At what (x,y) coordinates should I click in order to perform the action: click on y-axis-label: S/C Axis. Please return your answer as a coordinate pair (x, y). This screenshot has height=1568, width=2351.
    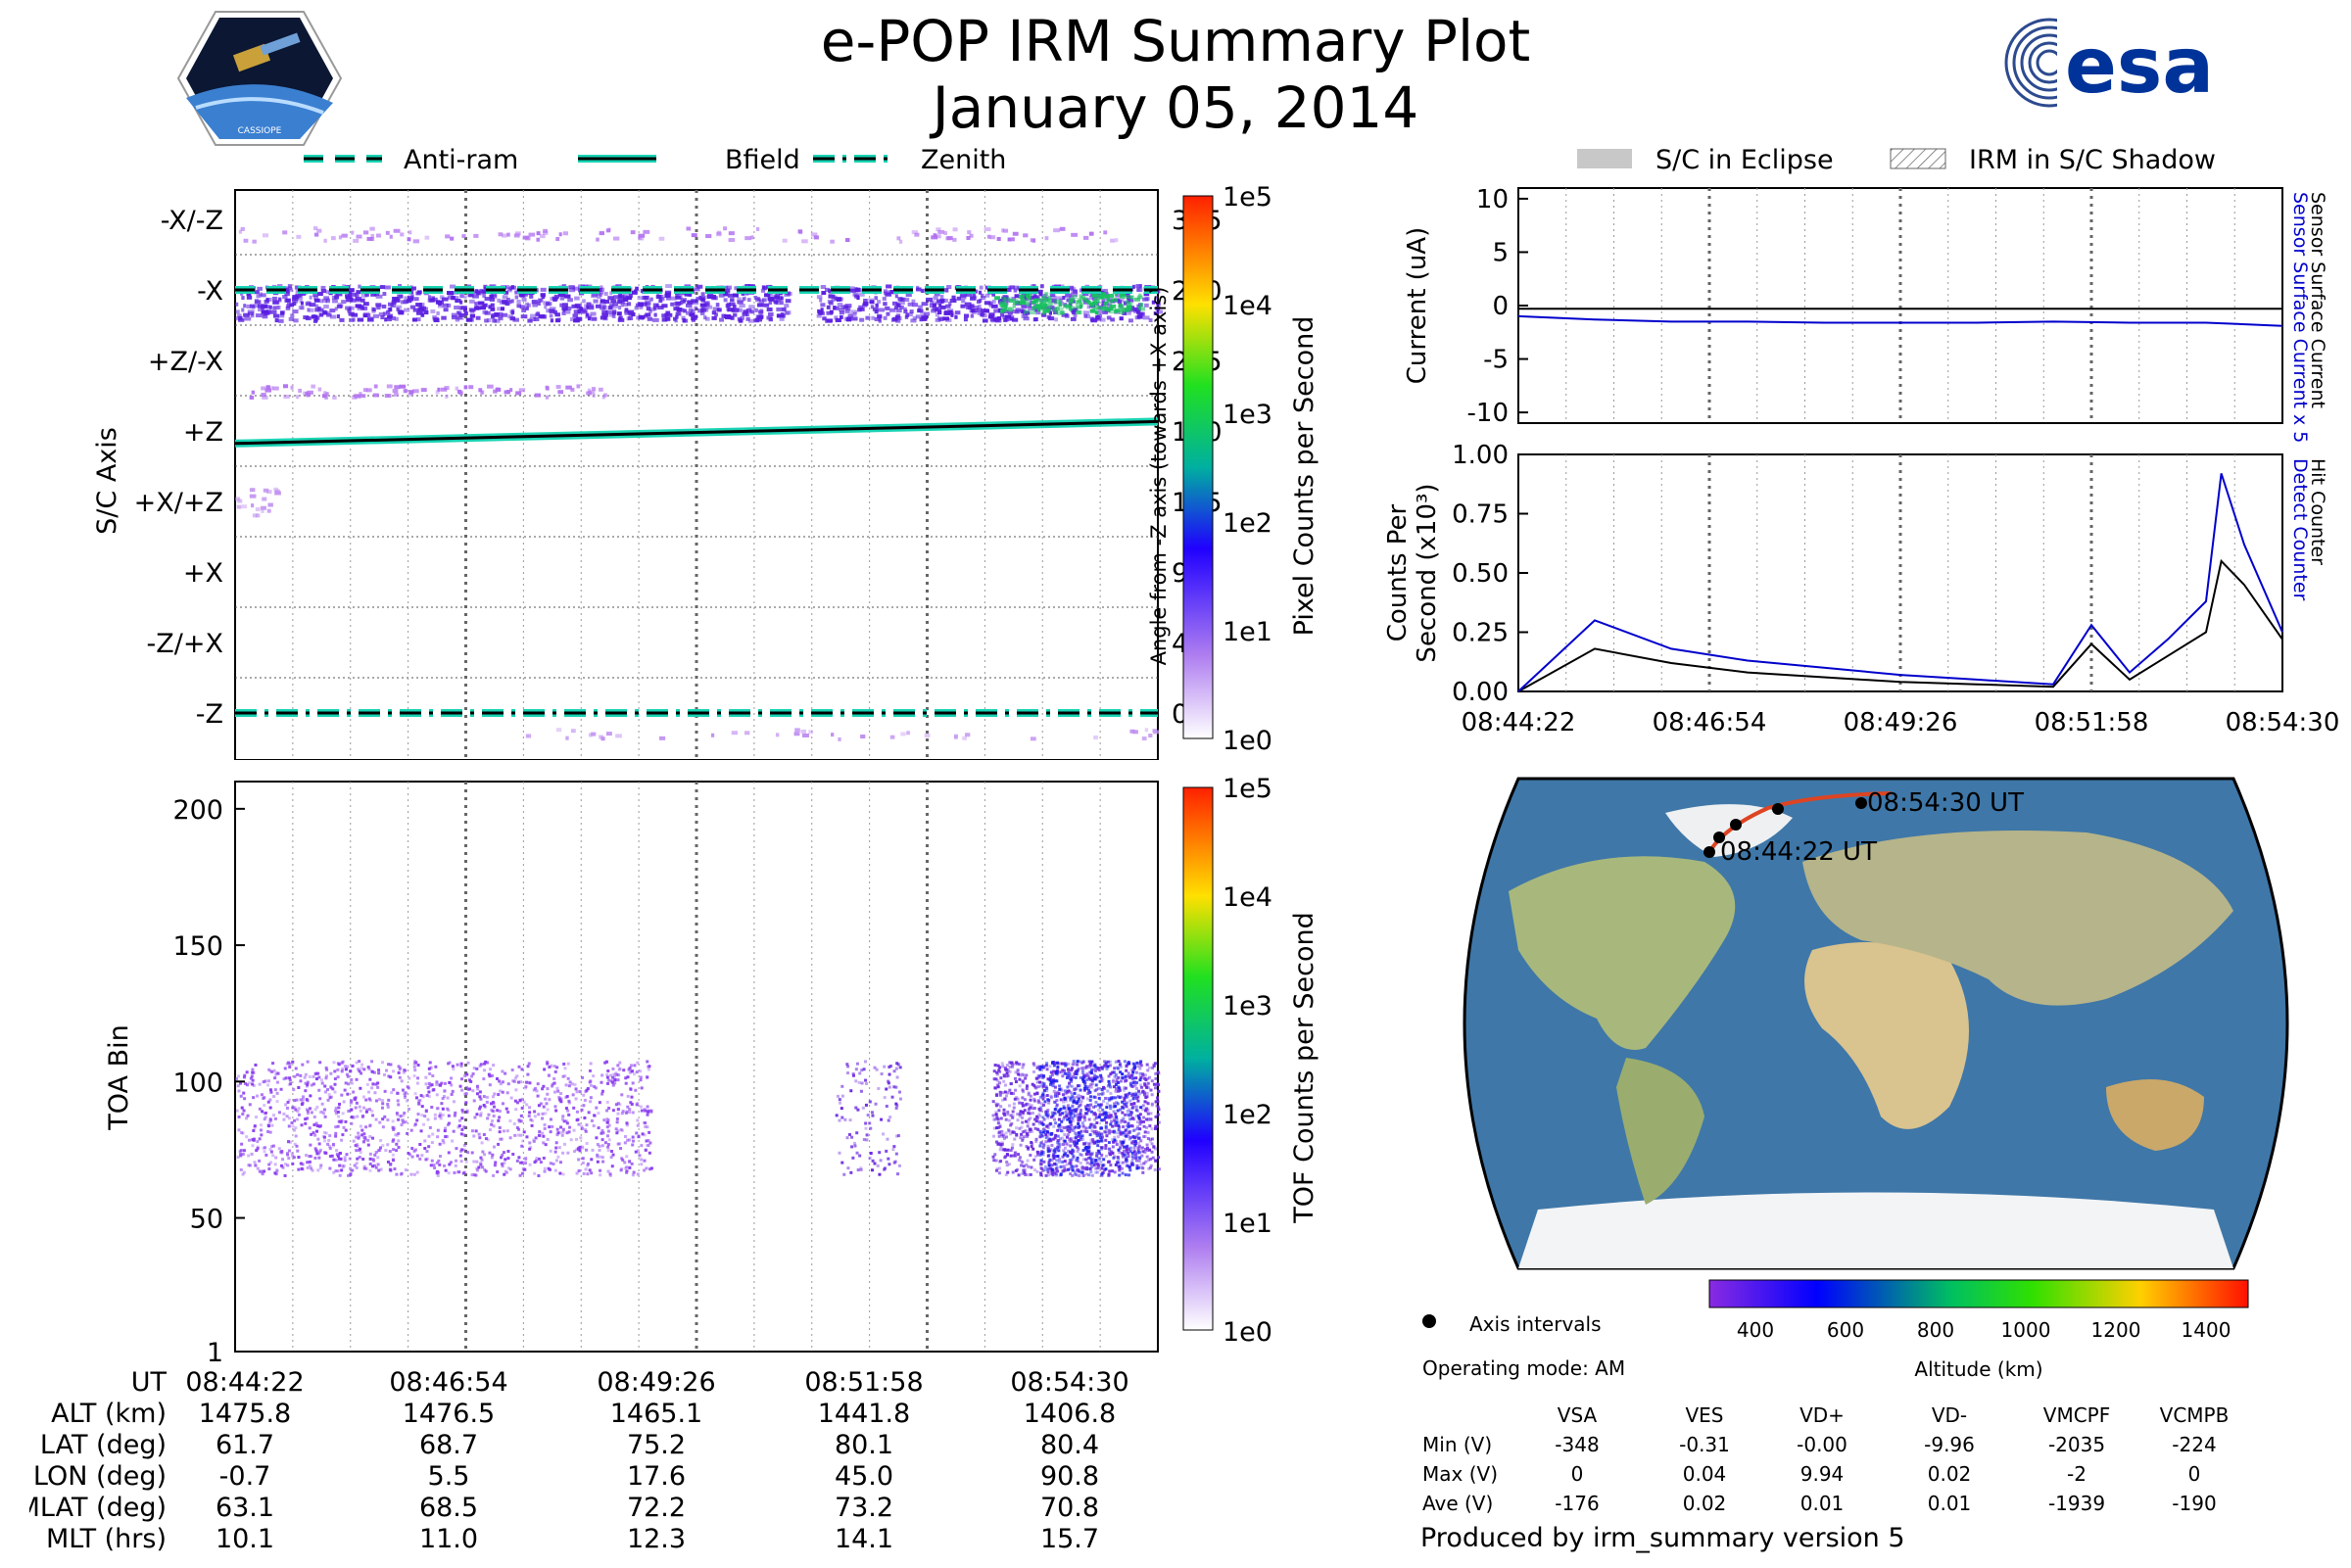
    Looking at the image, I should click on (107, 481).